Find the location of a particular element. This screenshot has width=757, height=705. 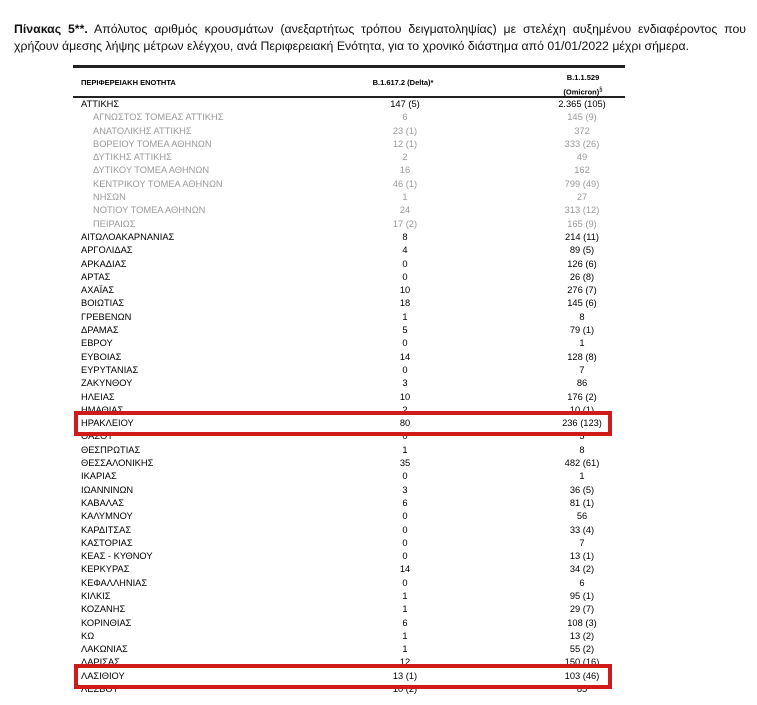

table-subrow: ΑΝΑΤΟΛΙΚΗΣ ΑΤΤΙΚΗΣ 23 (1) 372 is located at coordinates (349, 131).